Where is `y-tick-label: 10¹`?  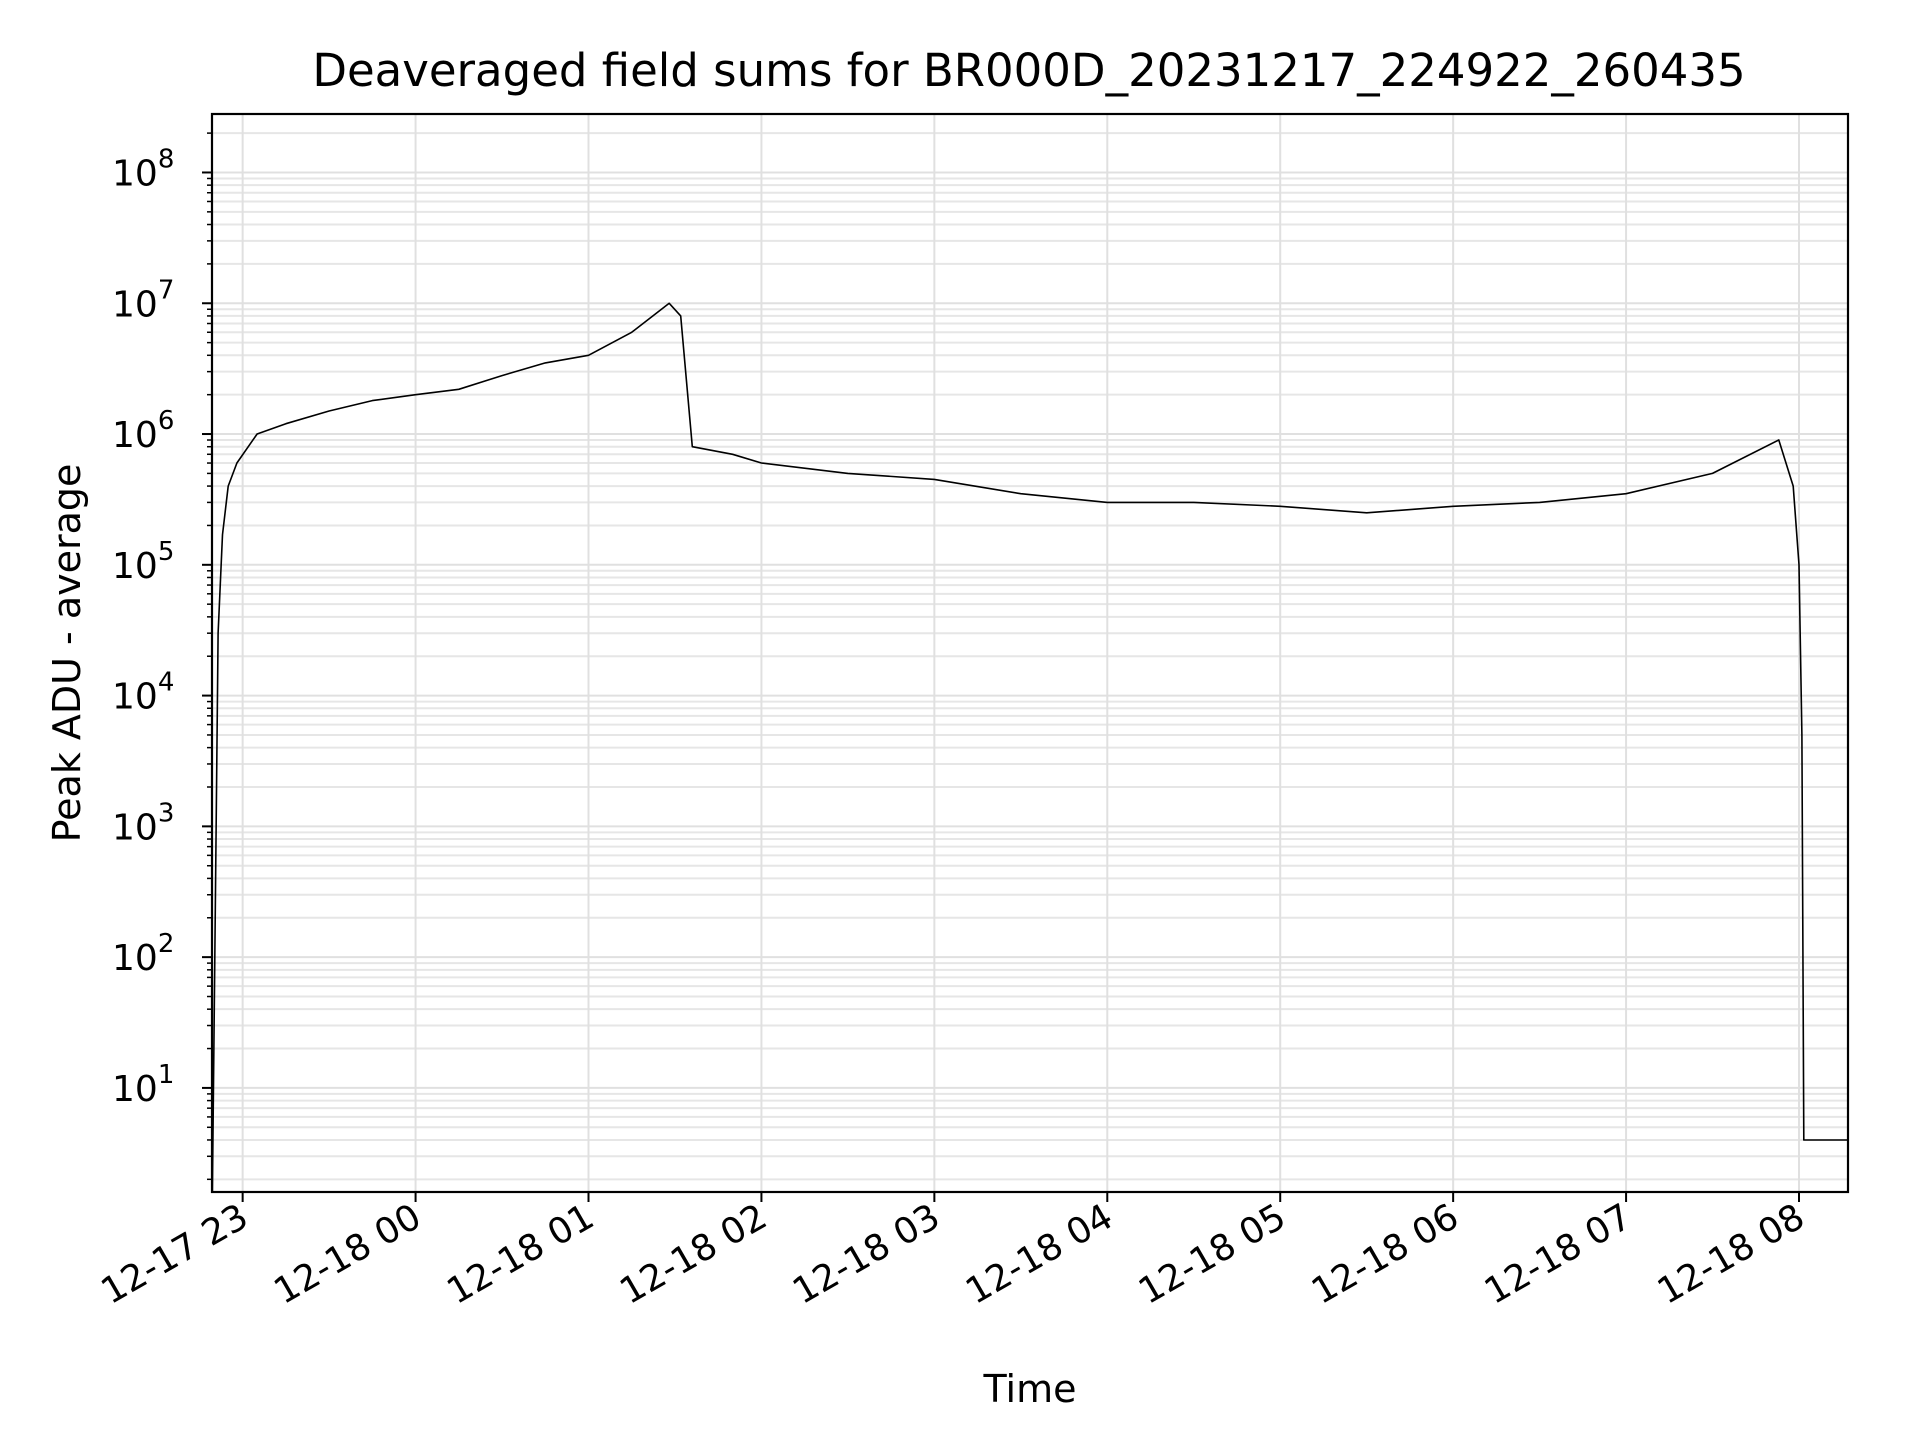
y-tick-label: 10¹ is located at coordinates (143, 1085).